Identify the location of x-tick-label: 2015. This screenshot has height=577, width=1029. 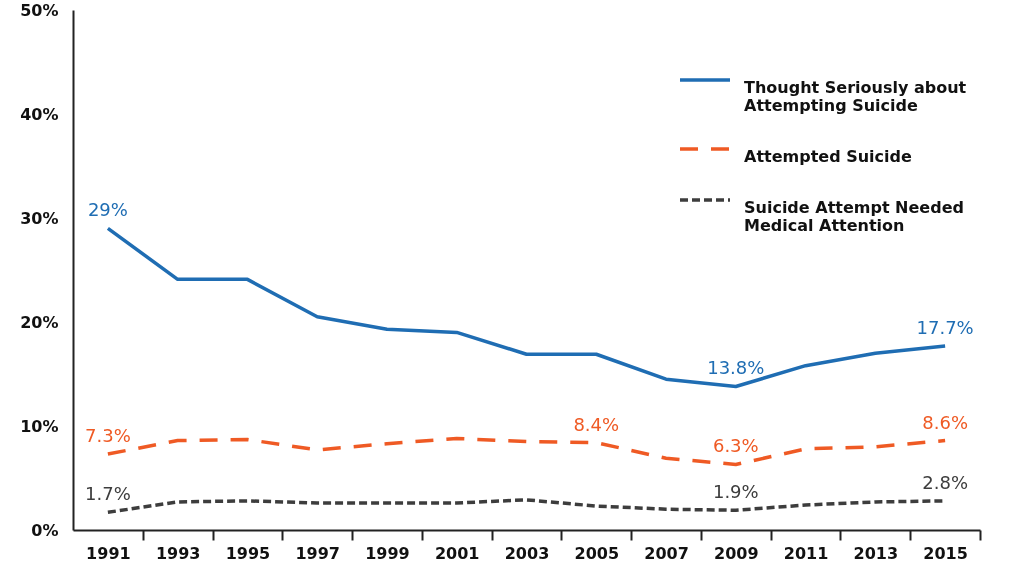
(945, 553).